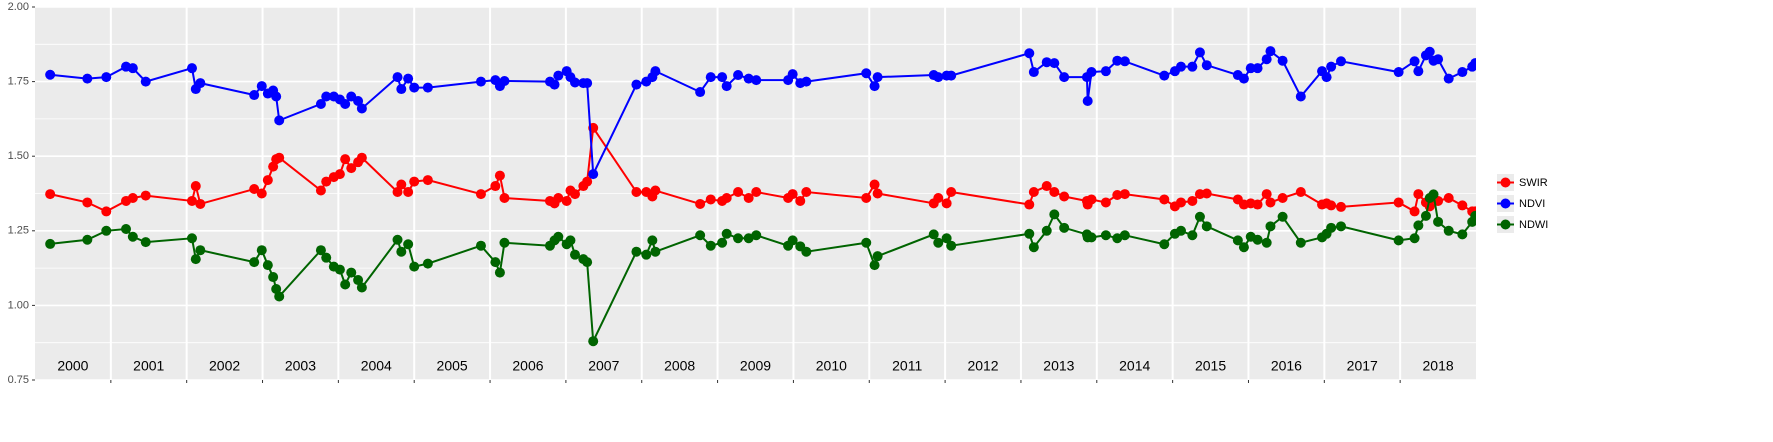 The width and height of the screenshot is (1773, 442). What do you see at coordinates (1134, 366) in the screenshot?
I see `year-label: 2014` at bounding box center [1134, 366].